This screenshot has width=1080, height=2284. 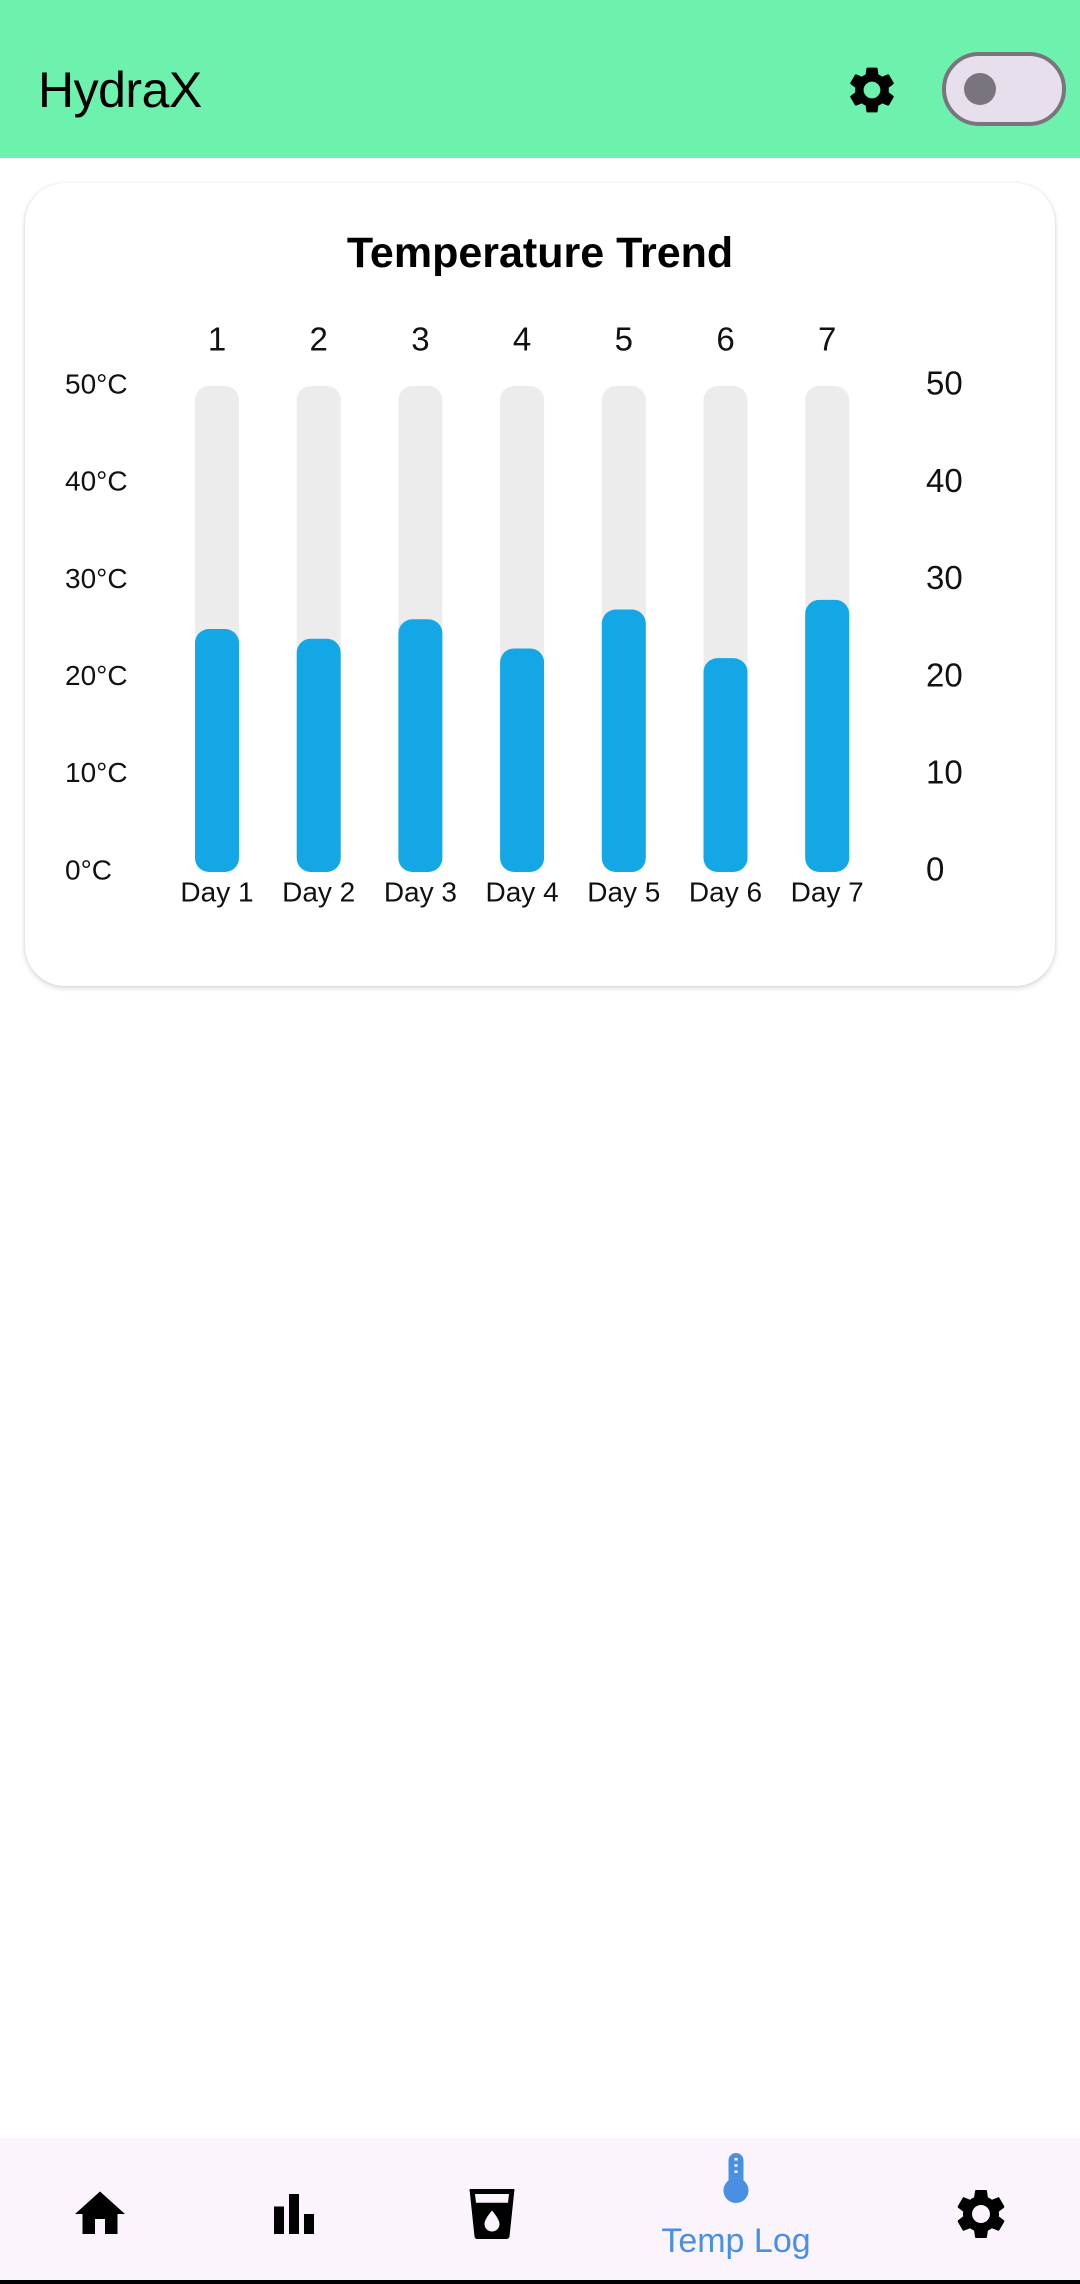 What do you see at coordinates (725, 891) in the screenshot?
I see `x-axis-category-label: Day 6` at bounding box center [725, 891].